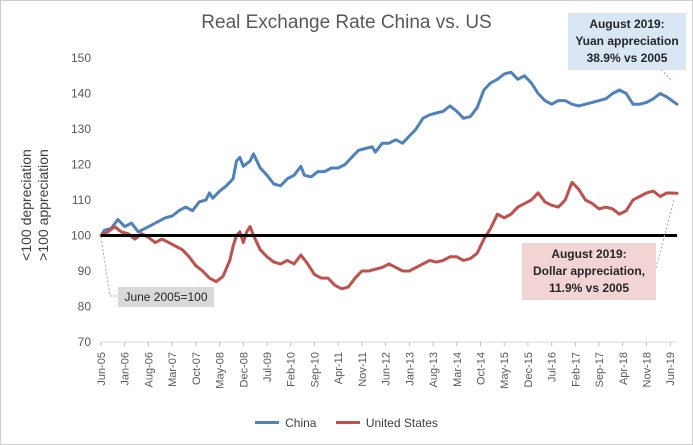 This screenshot has height=445, width=693. Describe the element at coordinates (434, 369) in the screenshot. I see `x-tick-label: Aug-13` at that location.